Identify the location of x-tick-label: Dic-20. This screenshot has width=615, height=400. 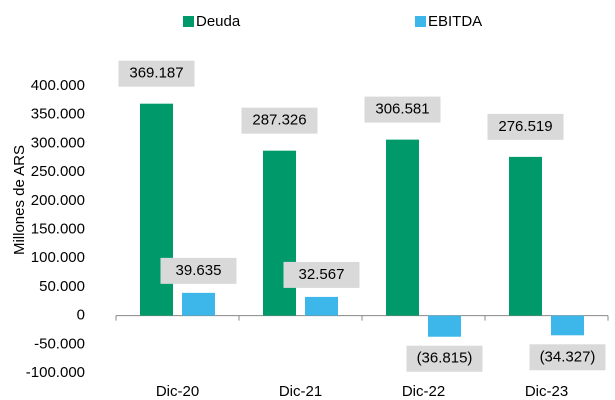
(177, 391).